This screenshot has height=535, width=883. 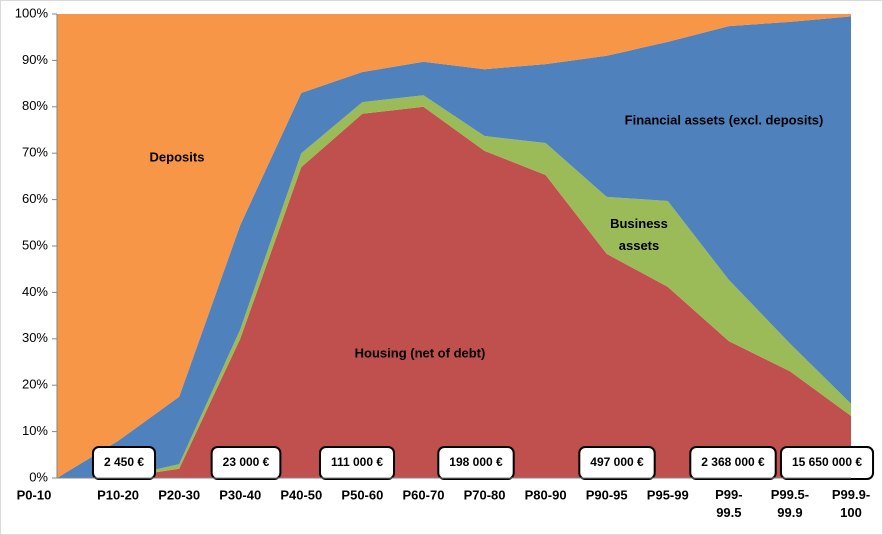 I want to click on value-box: 111 000 €, so click(x=357, y=463).